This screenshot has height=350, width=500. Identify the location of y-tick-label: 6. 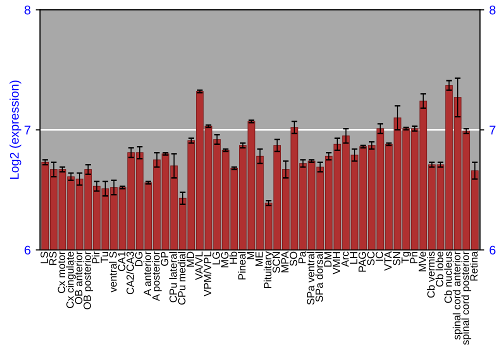
(27, 250).